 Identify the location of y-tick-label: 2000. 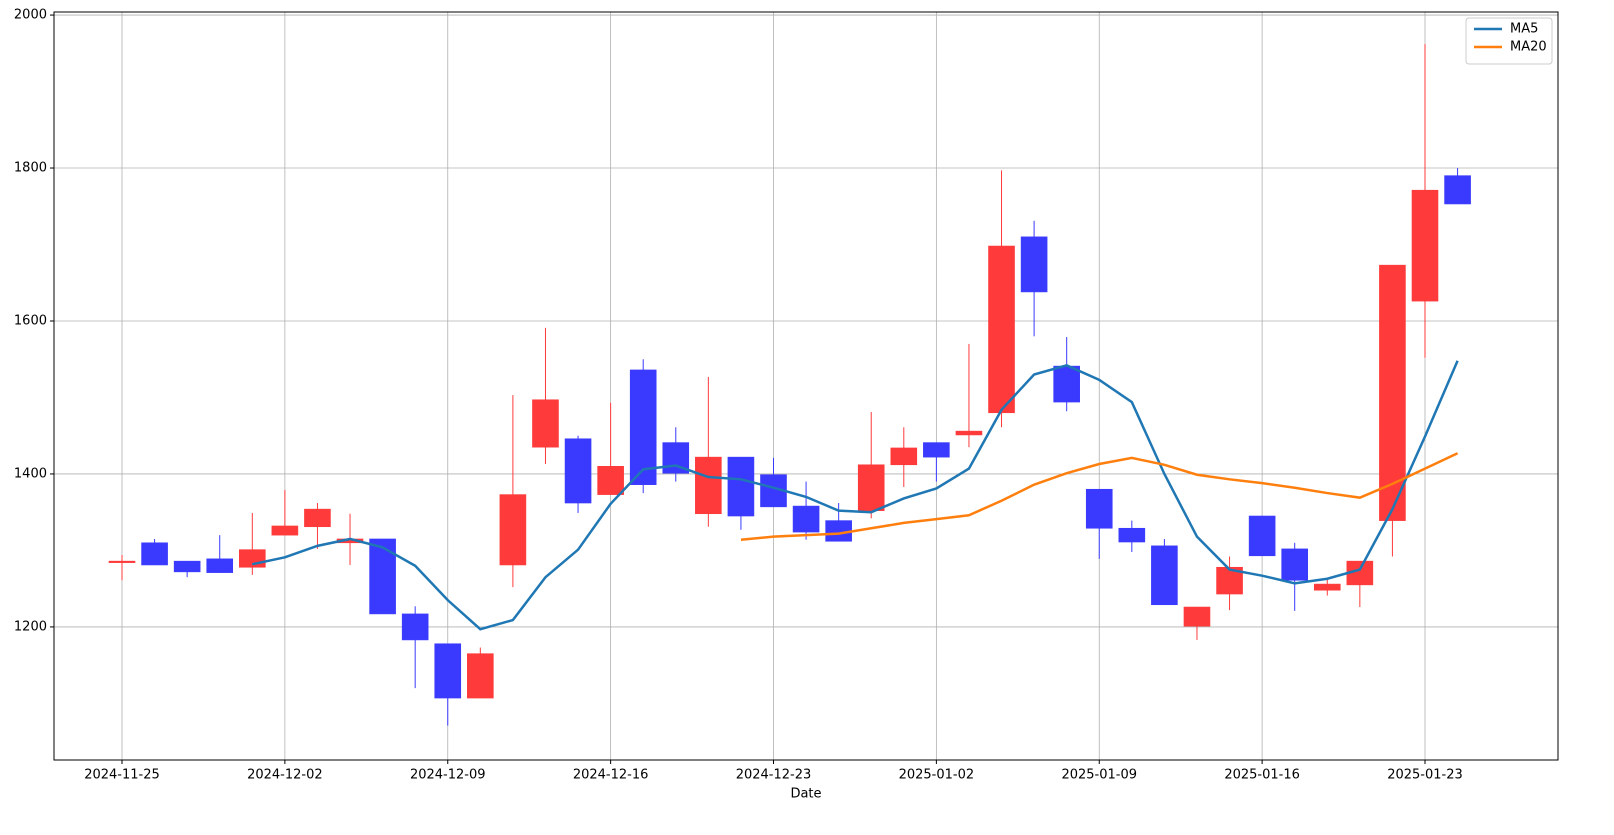
(30, 15).